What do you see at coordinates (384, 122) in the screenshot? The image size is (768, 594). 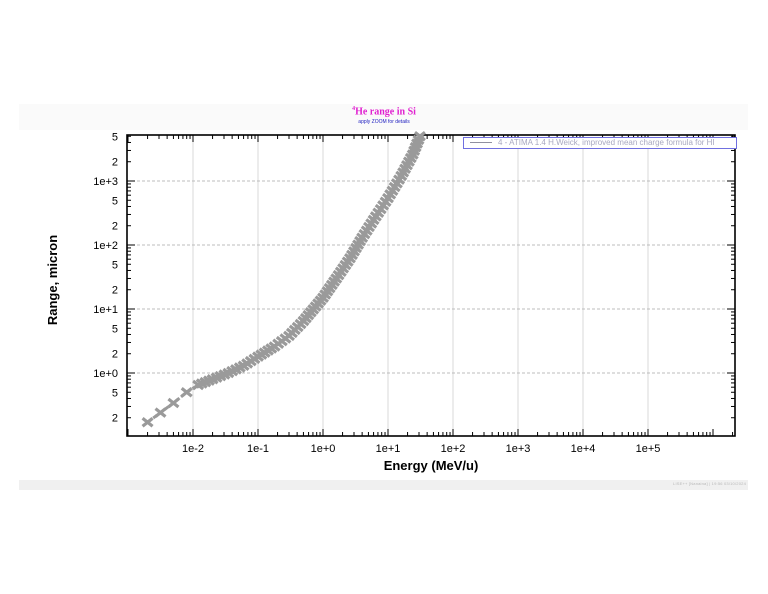 I see `chart-subtitle: apply ZOOM for details` at bounding box center [384, 122].